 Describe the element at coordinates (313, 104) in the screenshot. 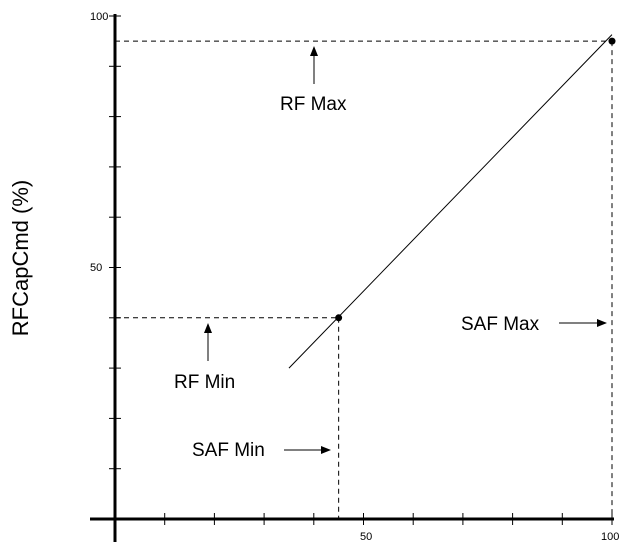

I see `rf-max-label: RF Max` at that location.